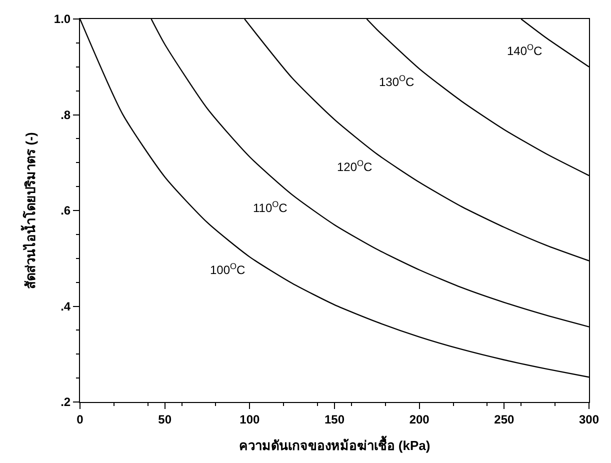 This screenshot has height=463, width=611. I want to click on y-axis-title: สัดส่วนไอน้ำโดยปริมาตร (-), so click(29, 210).